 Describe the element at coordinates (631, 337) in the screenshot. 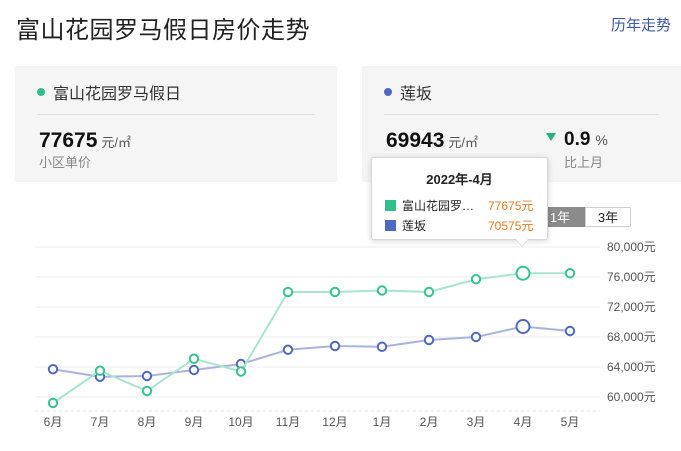

I see `y-tick-label: 68,000元` at that location.